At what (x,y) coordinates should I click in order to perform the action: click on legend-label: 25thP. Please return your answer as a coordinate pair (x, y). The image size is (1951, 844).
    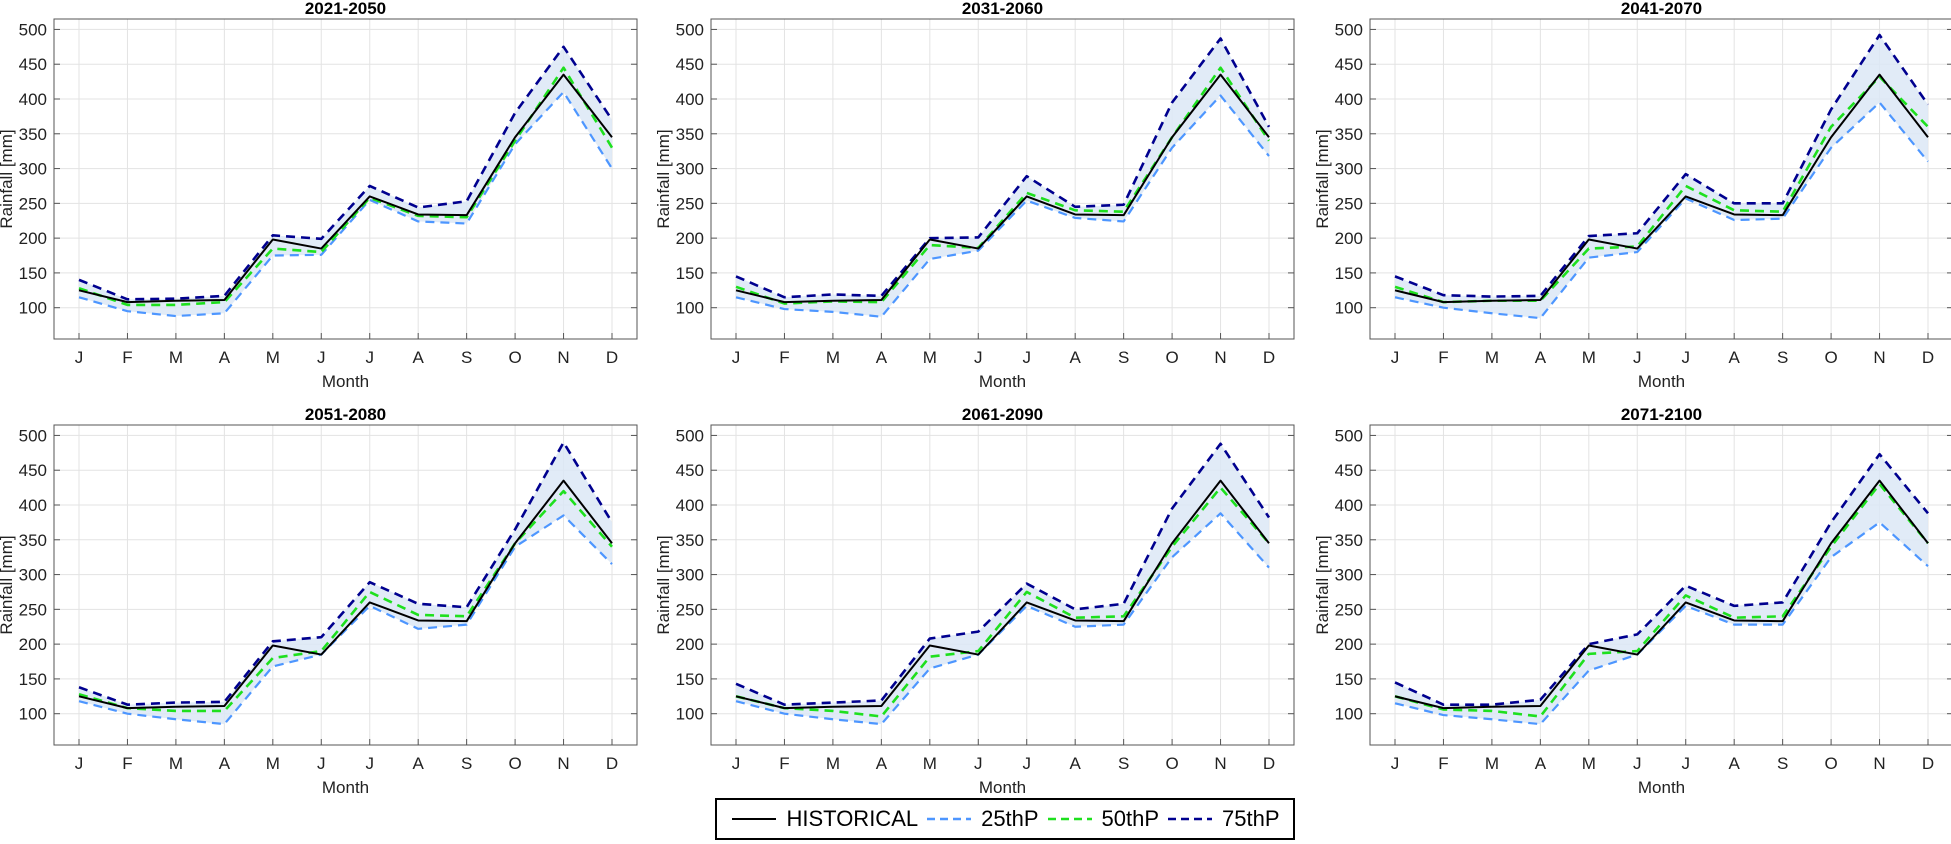
    Looking at the image, I should click on (1010, 818).